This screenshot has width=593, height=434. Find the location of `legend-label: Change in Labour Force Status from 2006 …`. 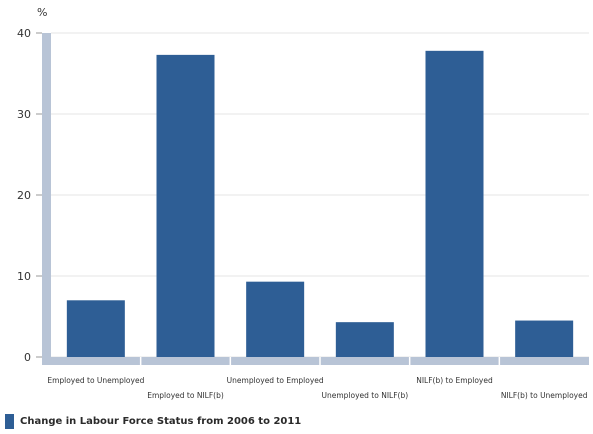

legend-label: Change in Labour Force Status from 2006 … is located at coordinates (161, 421).